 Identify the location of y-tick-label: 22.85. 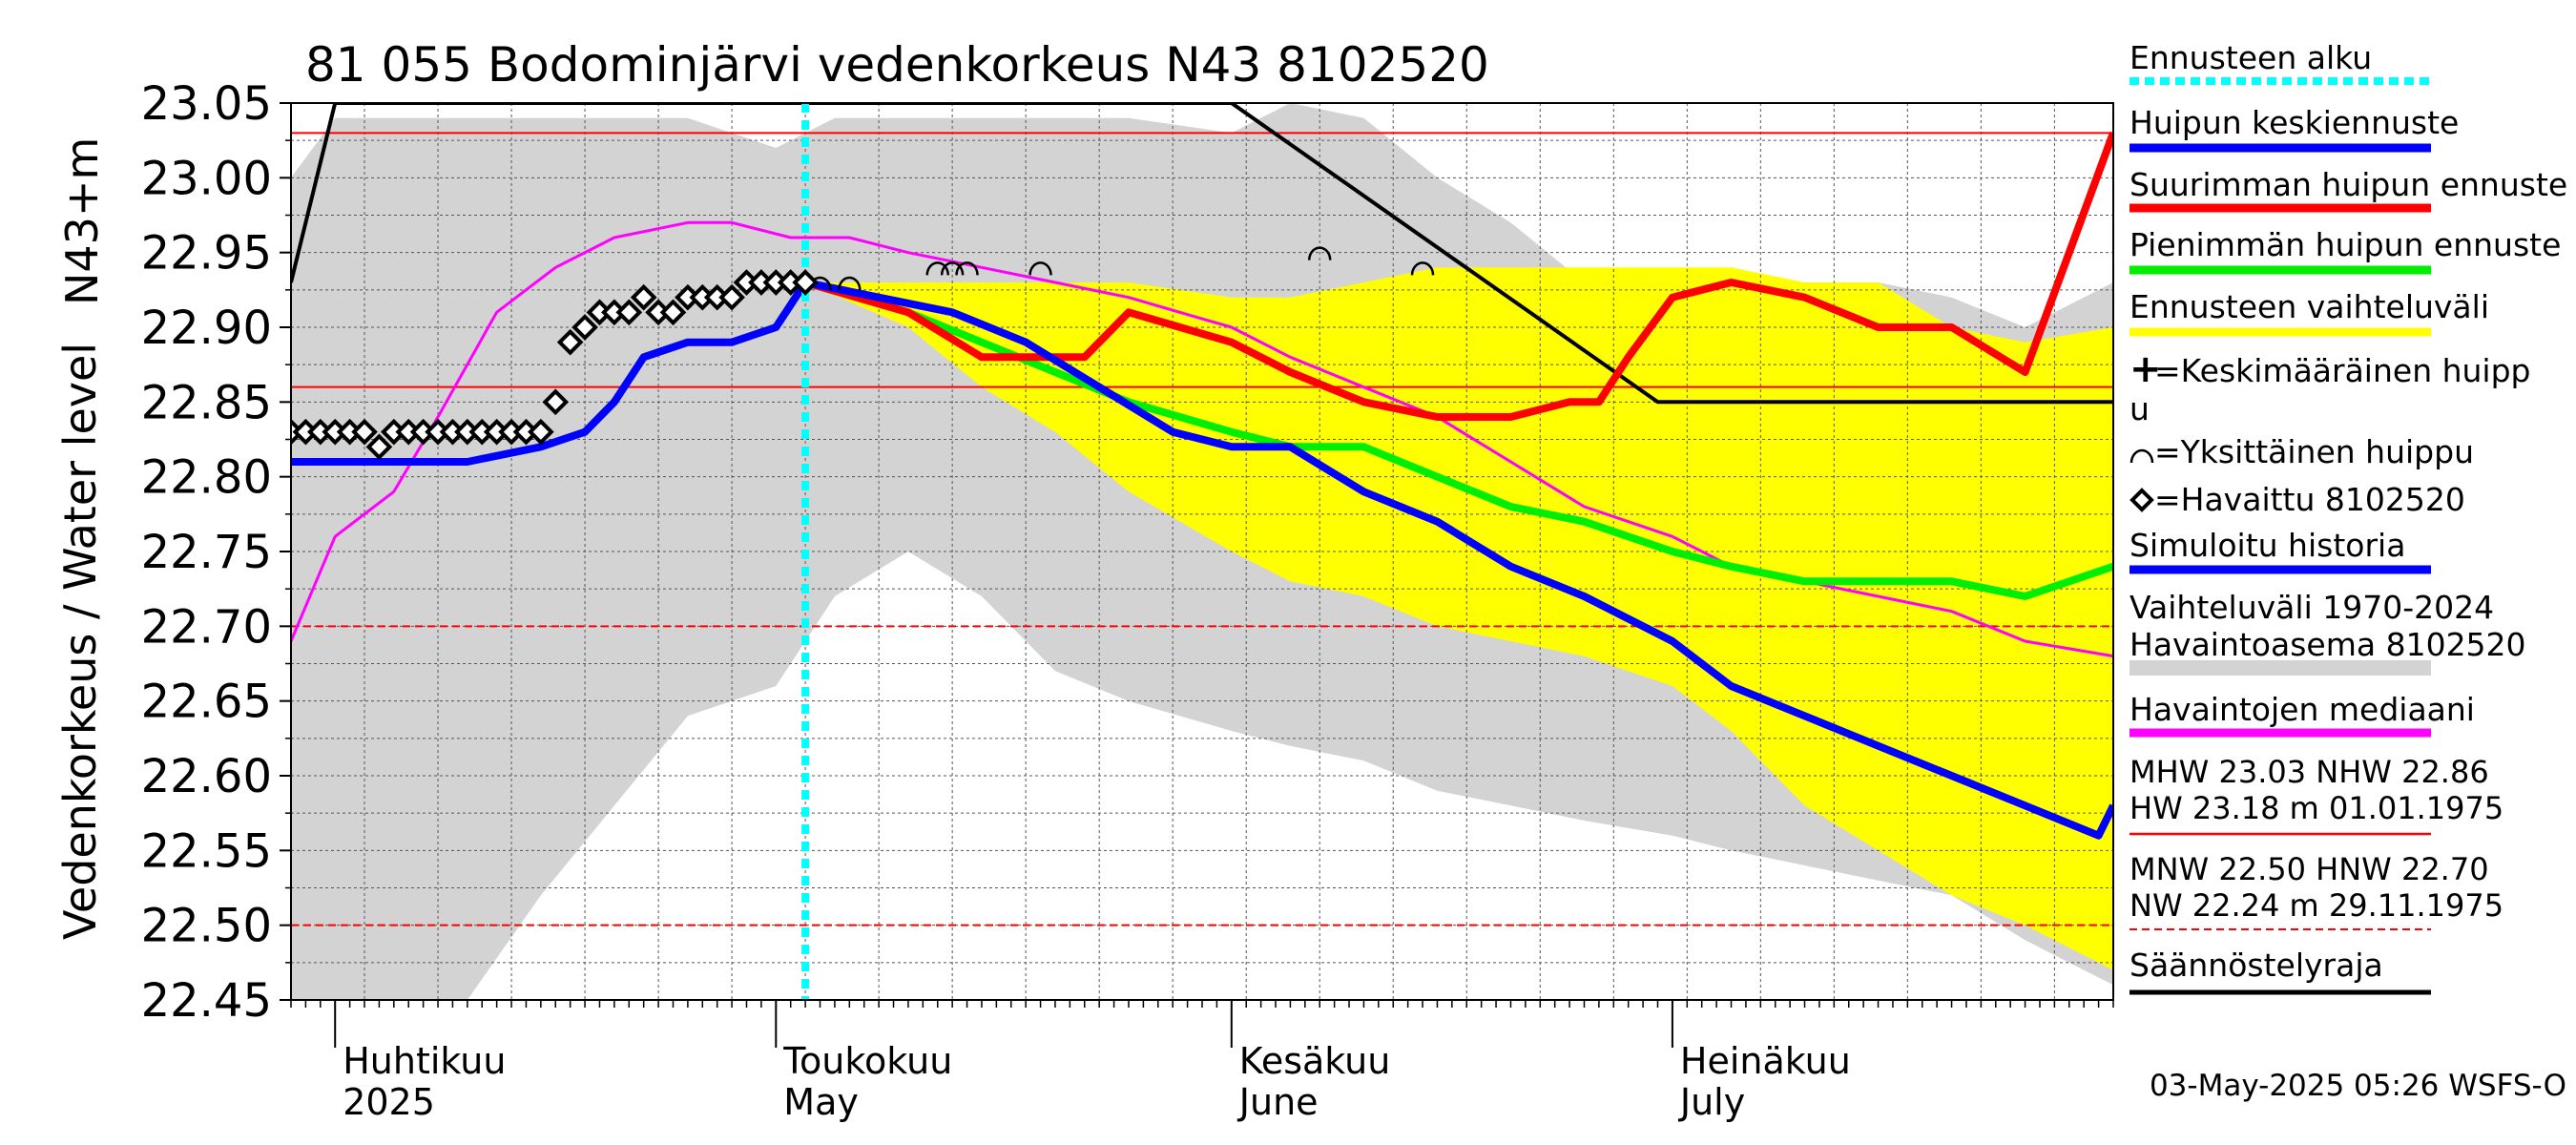
(206, 403).